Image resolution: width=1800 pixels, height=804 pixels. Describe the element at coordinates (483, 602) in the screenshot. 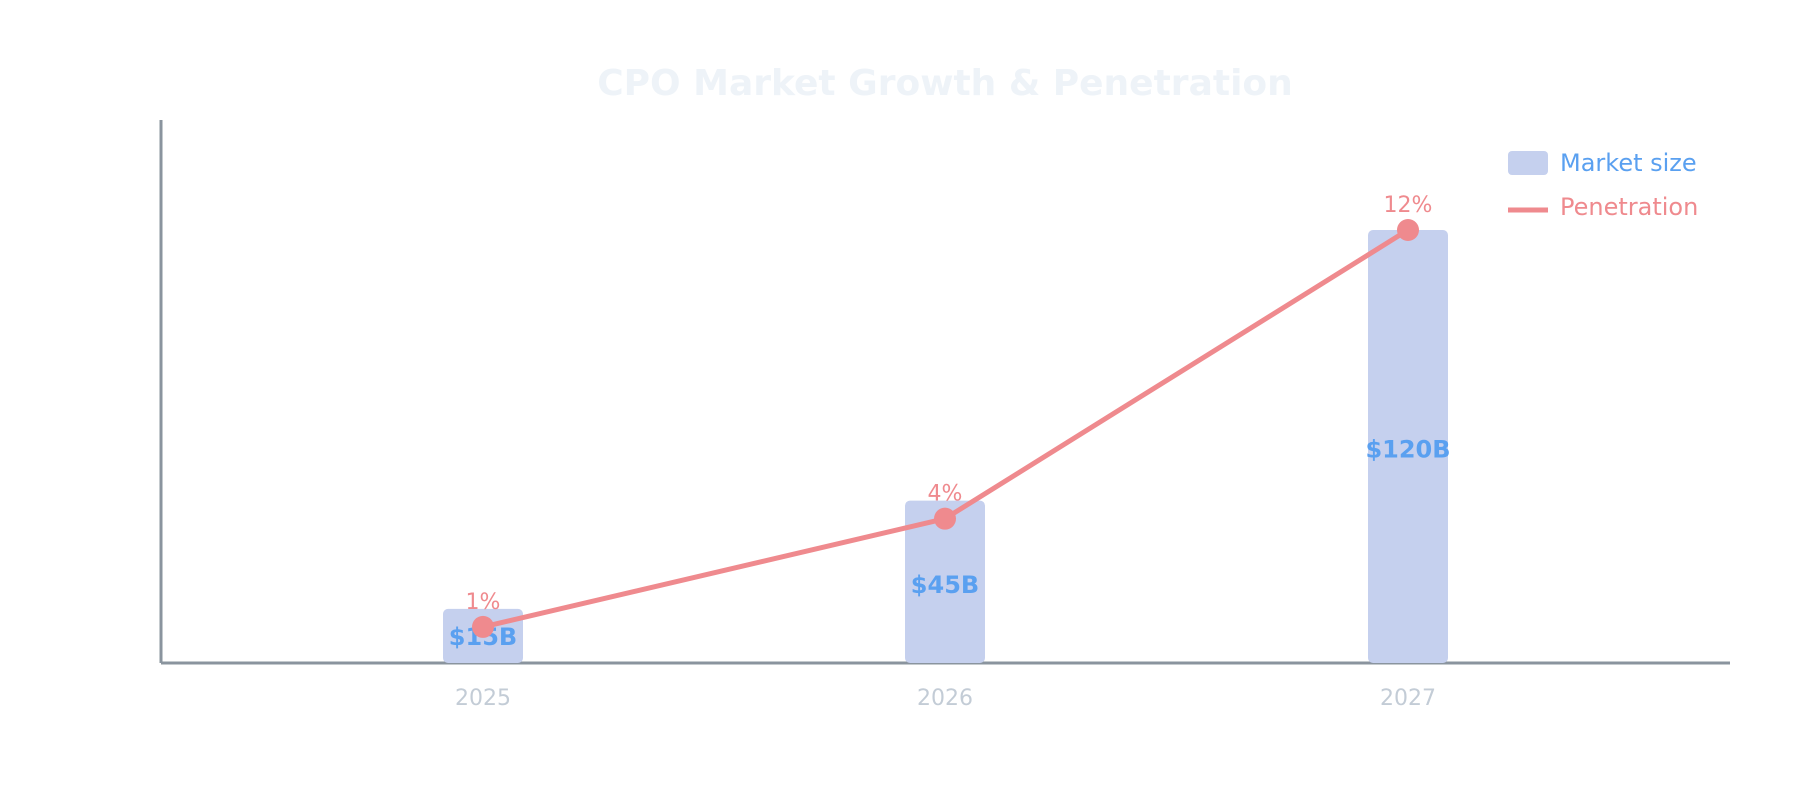

I see `penetration-value-label: 1%` at that location.